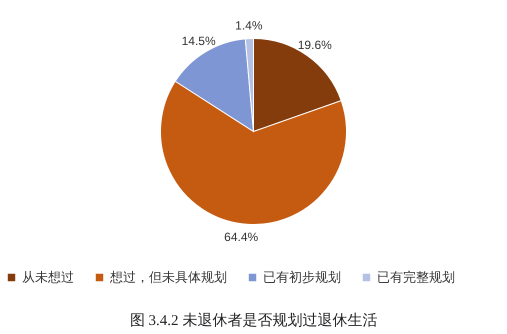 The width and height of the screenshot is (507, 334). What do you see at coordinates (315, 45) in the screenshot?
I see `data-label: 19.6%` at bounding box center [315, 45].